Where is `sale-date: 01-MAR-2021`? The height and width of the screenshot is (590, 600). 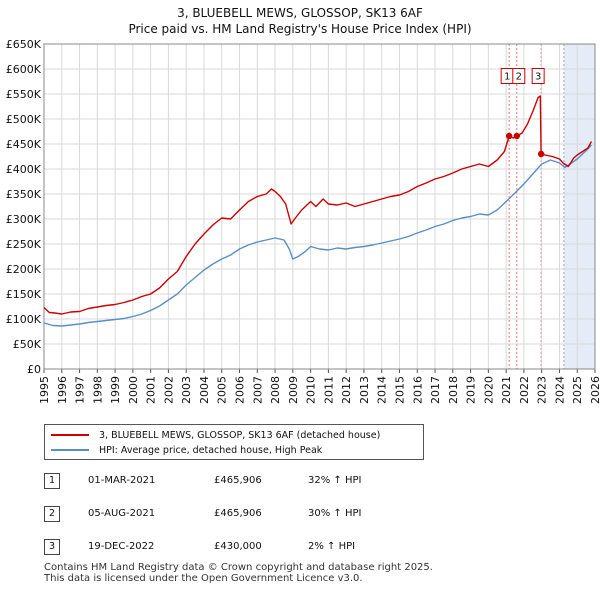 sale-date: 01-MAR-2021 is located at coordinates (122, 480).